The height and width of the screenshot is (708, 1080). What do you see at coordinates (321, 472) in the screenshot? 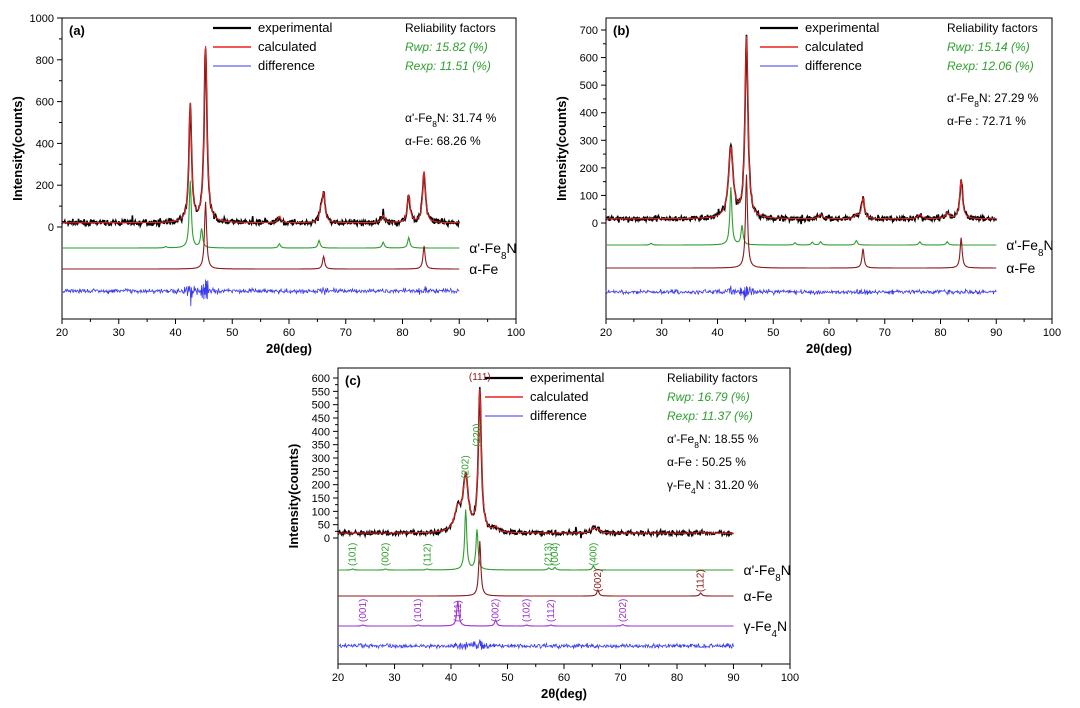
I see `y-tick-label: 250` at bounding box center [321, 472].